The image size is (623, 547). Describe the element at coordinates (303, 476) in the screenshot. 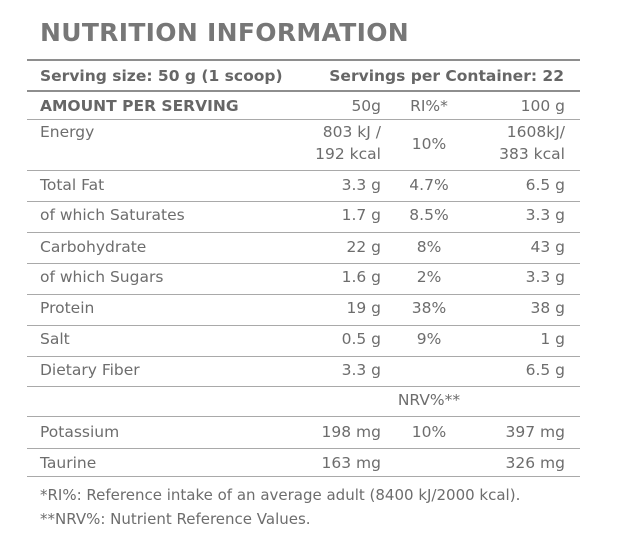

I see `table-bottom-rule` at that location.